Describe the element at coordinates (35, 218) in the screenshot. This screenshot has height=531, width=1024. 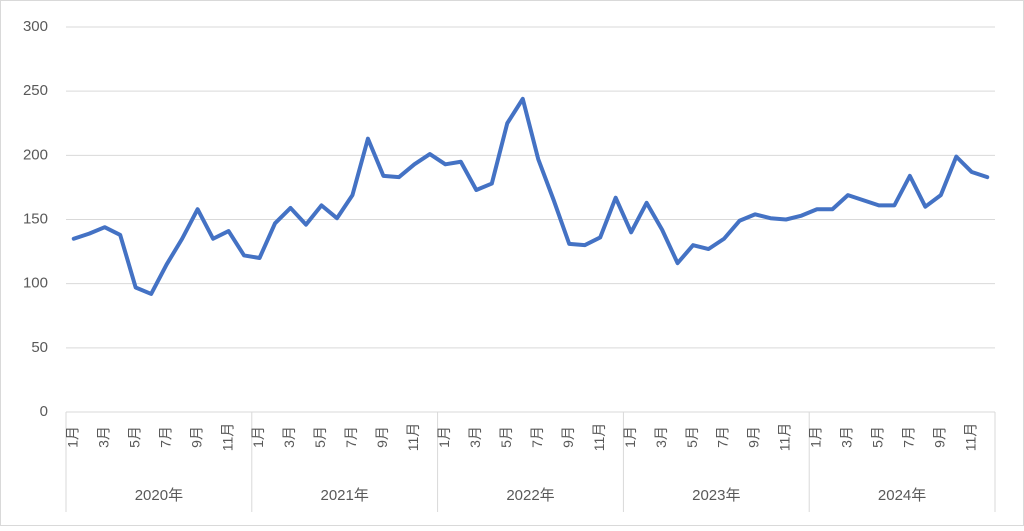
I see `y-tick-label: 150` at that location.